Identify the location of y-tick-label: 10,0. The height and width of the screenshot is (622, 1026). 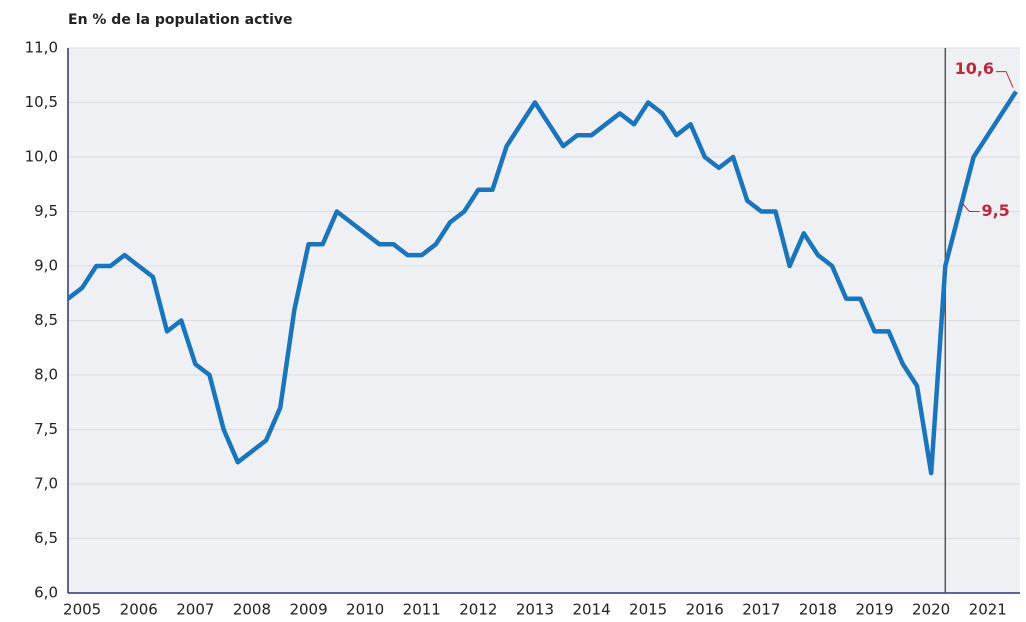
(41, 157).